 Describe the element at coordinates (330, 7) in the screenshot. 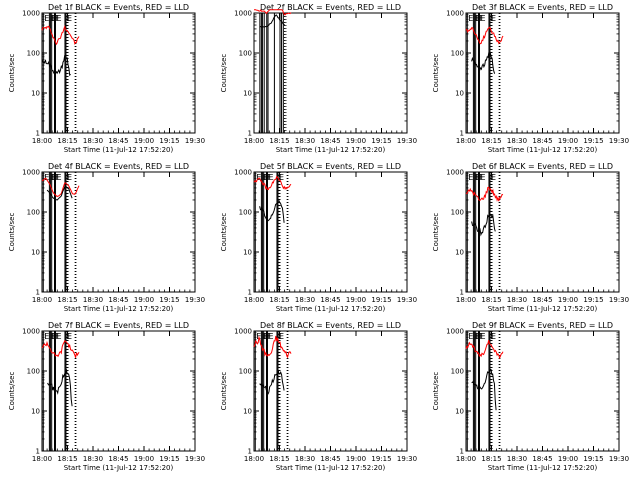

I see `panel-title: Det 2f BLACK = Events, RED = LLD` at that location.